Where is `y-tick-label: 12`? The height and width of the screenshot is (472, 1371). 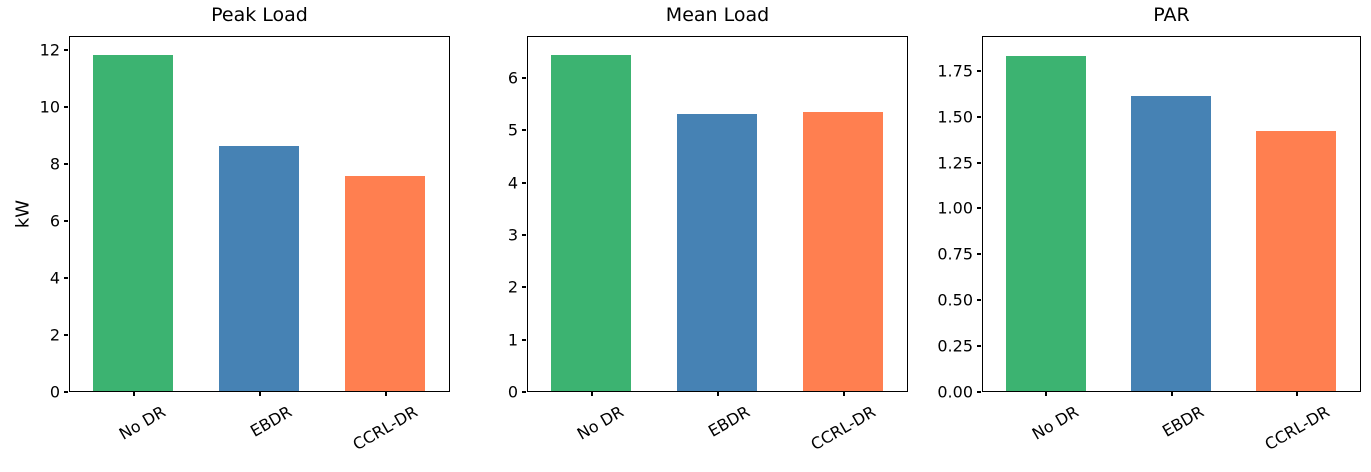 y-tick-label: 12 is located at coordinates (49, 50).